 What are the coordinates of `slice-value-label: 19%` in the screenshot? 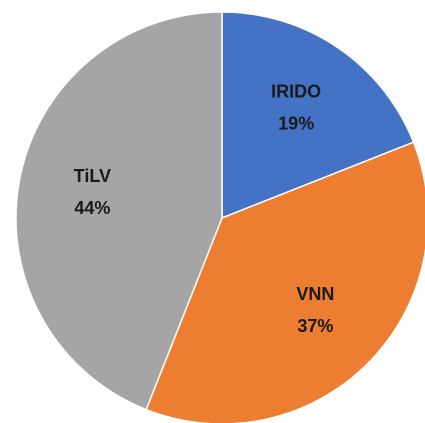 It's located at (296, 124).